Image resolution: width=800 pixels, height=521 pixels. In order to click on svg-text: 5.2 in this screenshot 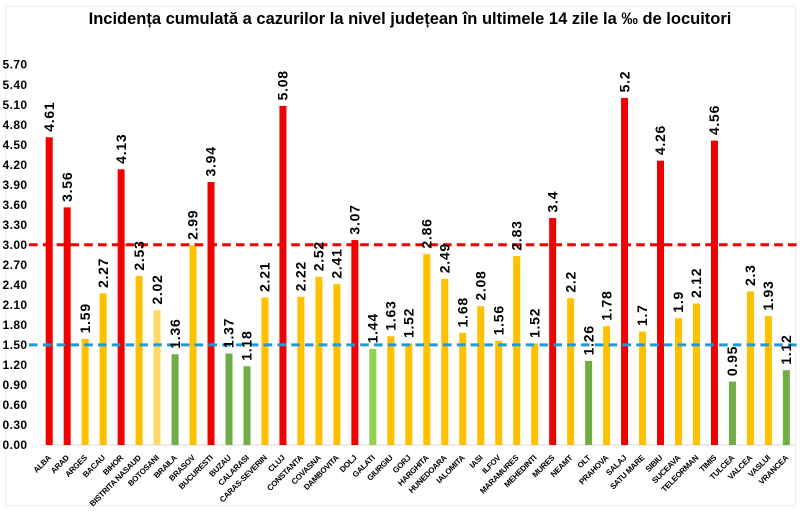, I will do `click(624, 82)`.